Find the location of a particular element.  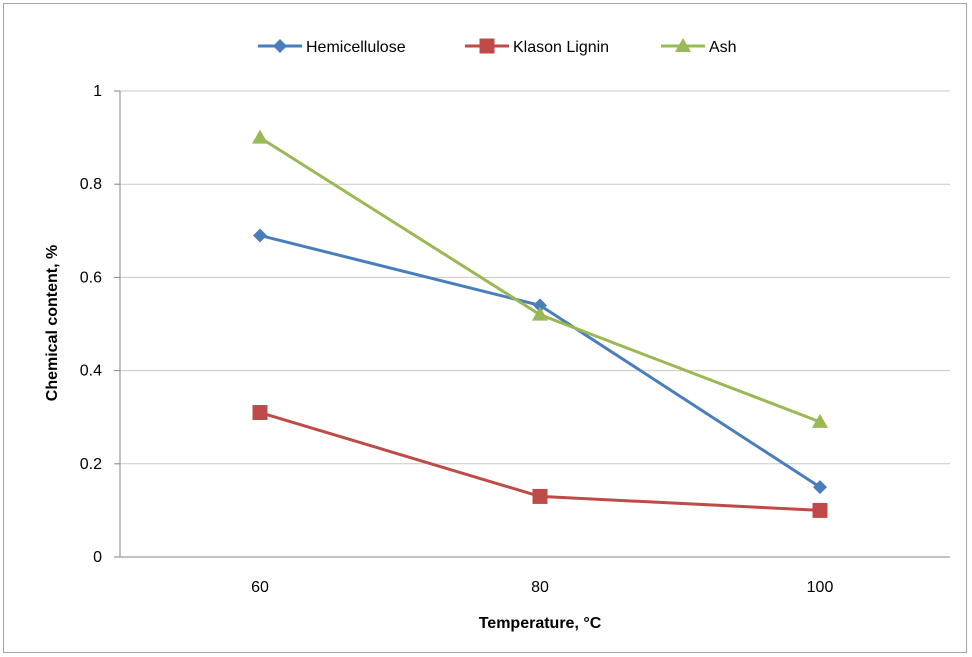

y-axis-title: Chemical content, % is located at coordinates (52, 323).